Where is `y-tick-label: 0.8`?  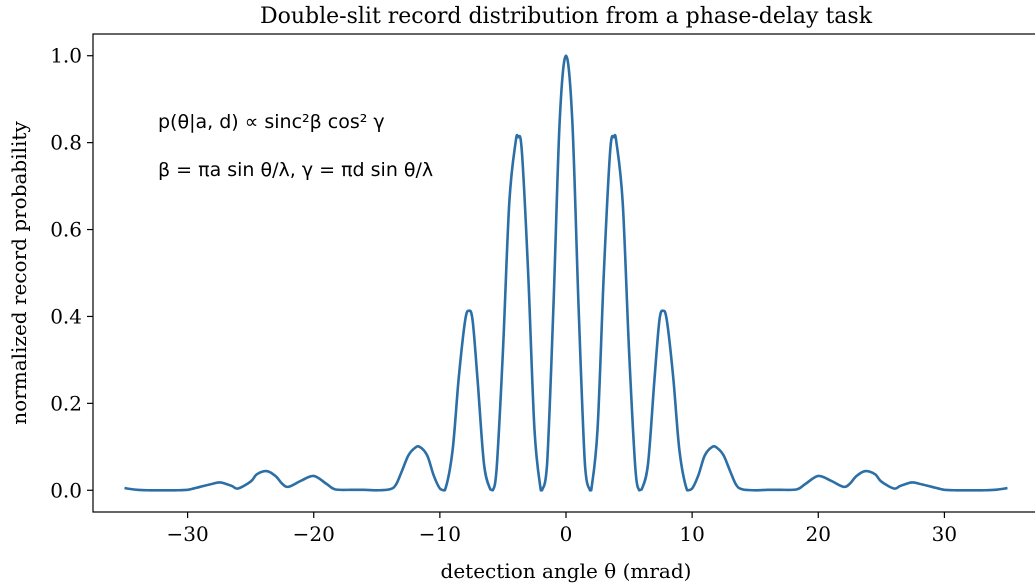 y-tick-label: 0.8 is located at coordinates (66, 143).